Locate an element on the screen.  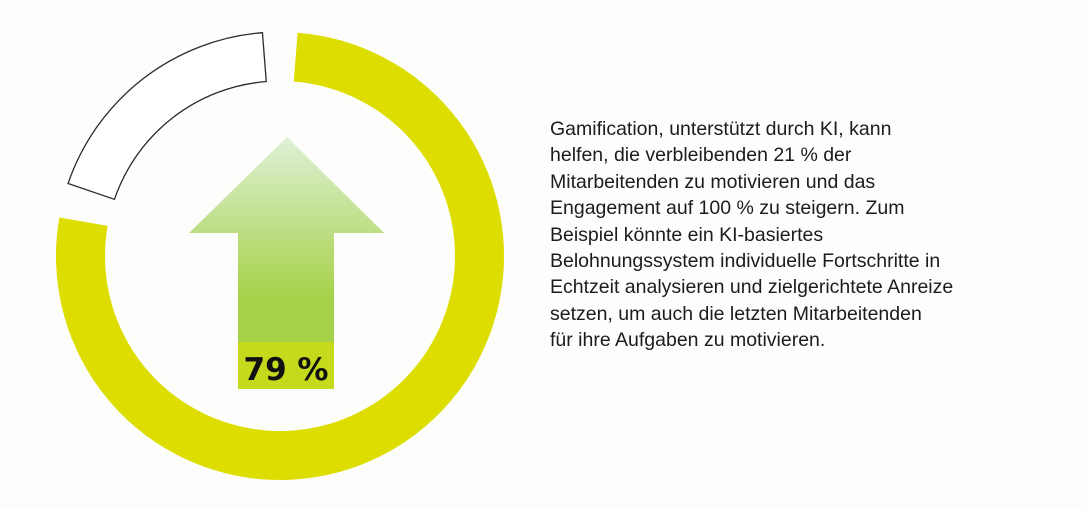
description-line: Engagement auf 100 % zu steigern. Zum is located at coordinates (727, 208).